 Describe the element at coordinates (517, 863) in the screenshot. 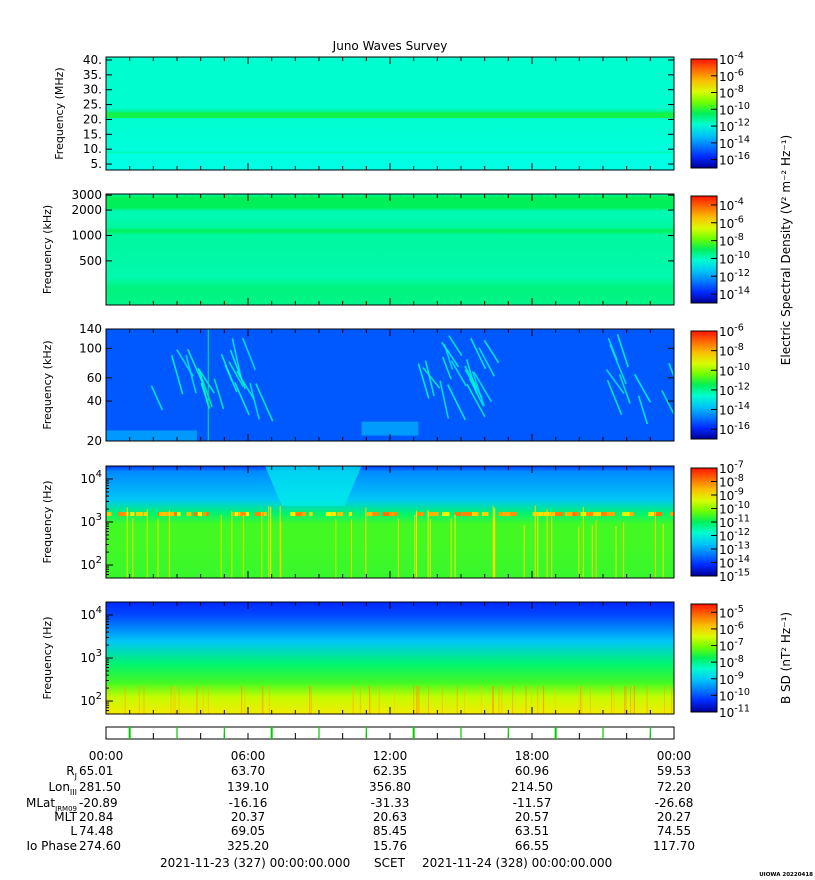

I see `end-time: 2021-11-24 (328) 00:00:00.000` at that location.